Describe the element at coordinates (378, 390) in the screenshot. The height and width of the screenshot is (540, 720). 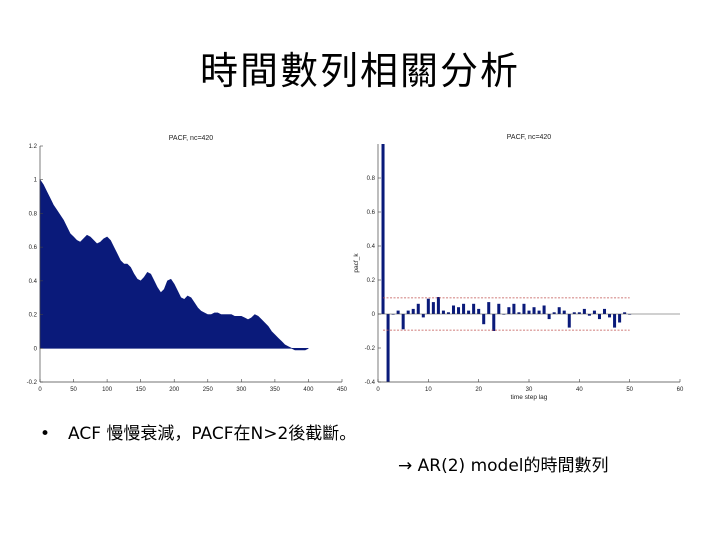
I see `pacf-x-tick-label: 0` at that location.